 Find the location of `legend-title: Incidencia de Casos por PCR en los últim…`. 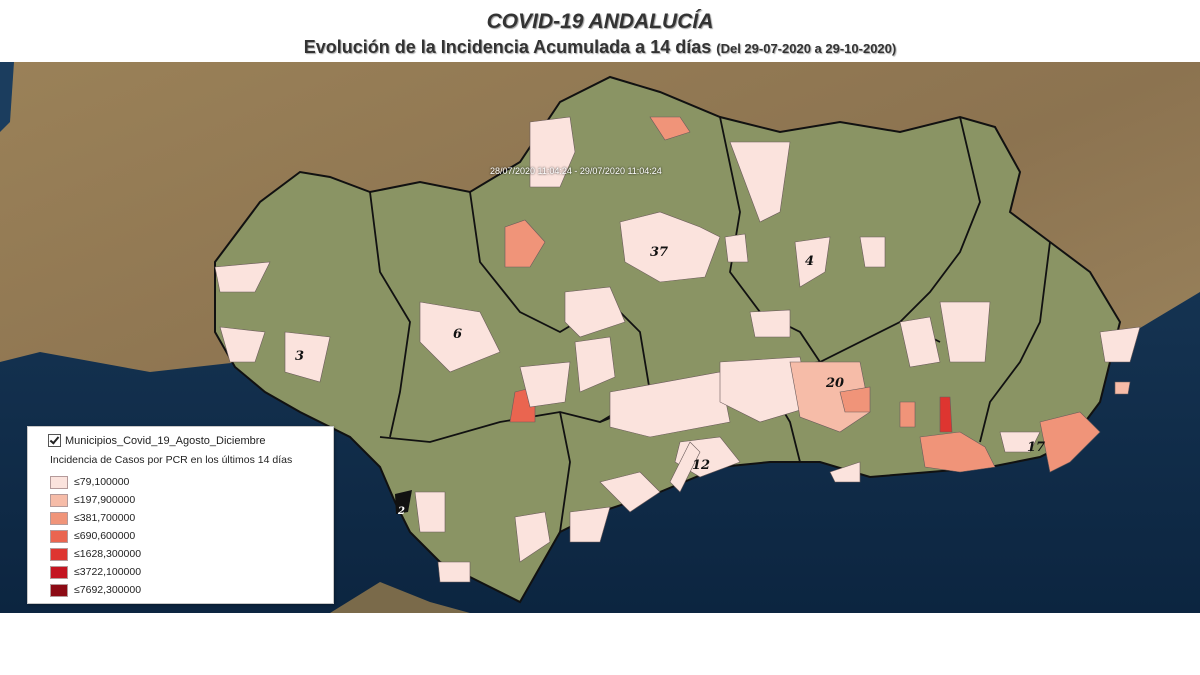

legend-title: Incidencia de Casos por PCR en los últim… is located at coordinates (171, 460).